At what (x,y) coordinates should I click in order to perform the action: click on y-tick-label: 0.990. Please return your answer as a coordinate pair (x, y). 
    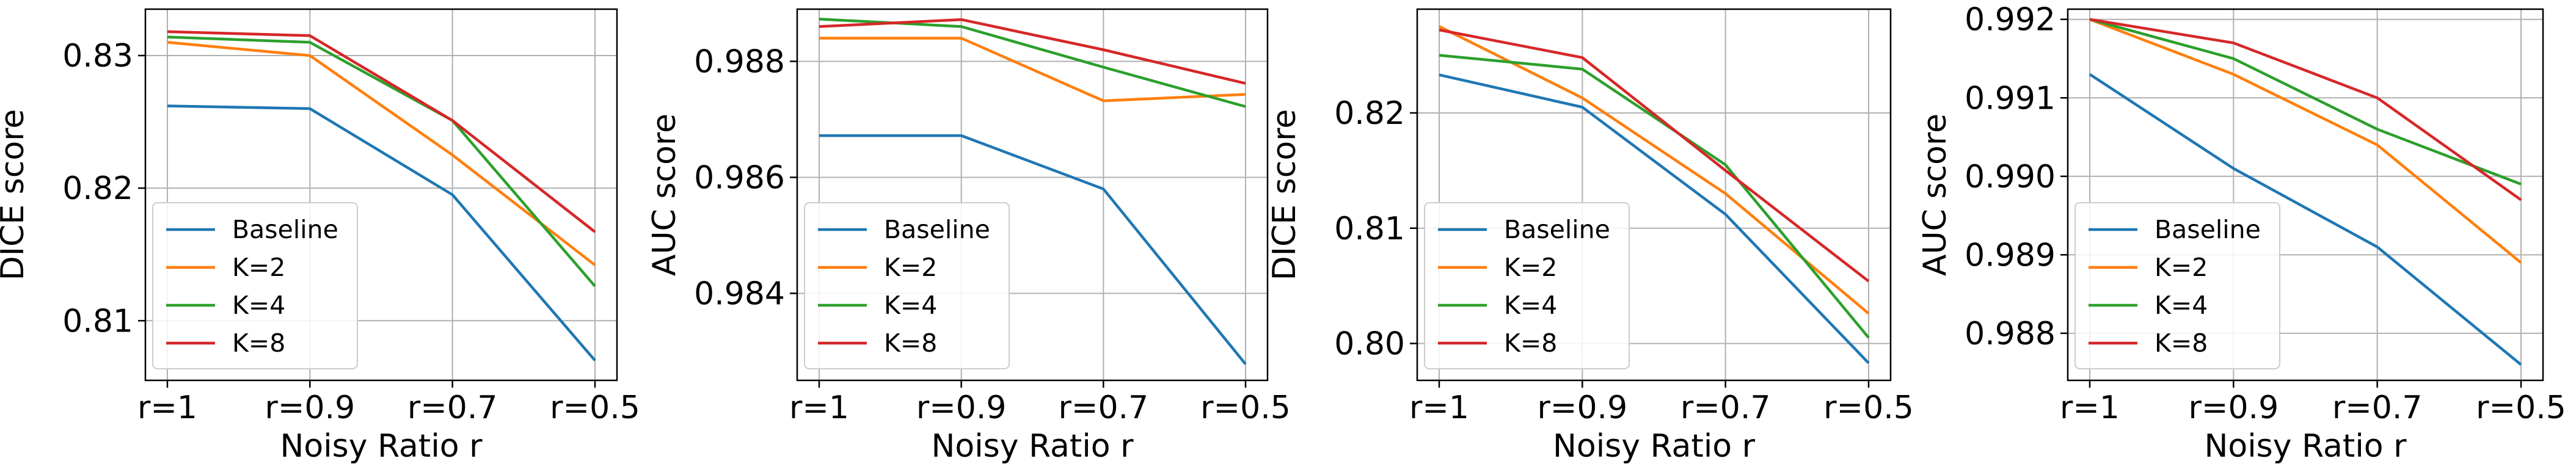
    Looking at the image, I should click on (2010, 177).